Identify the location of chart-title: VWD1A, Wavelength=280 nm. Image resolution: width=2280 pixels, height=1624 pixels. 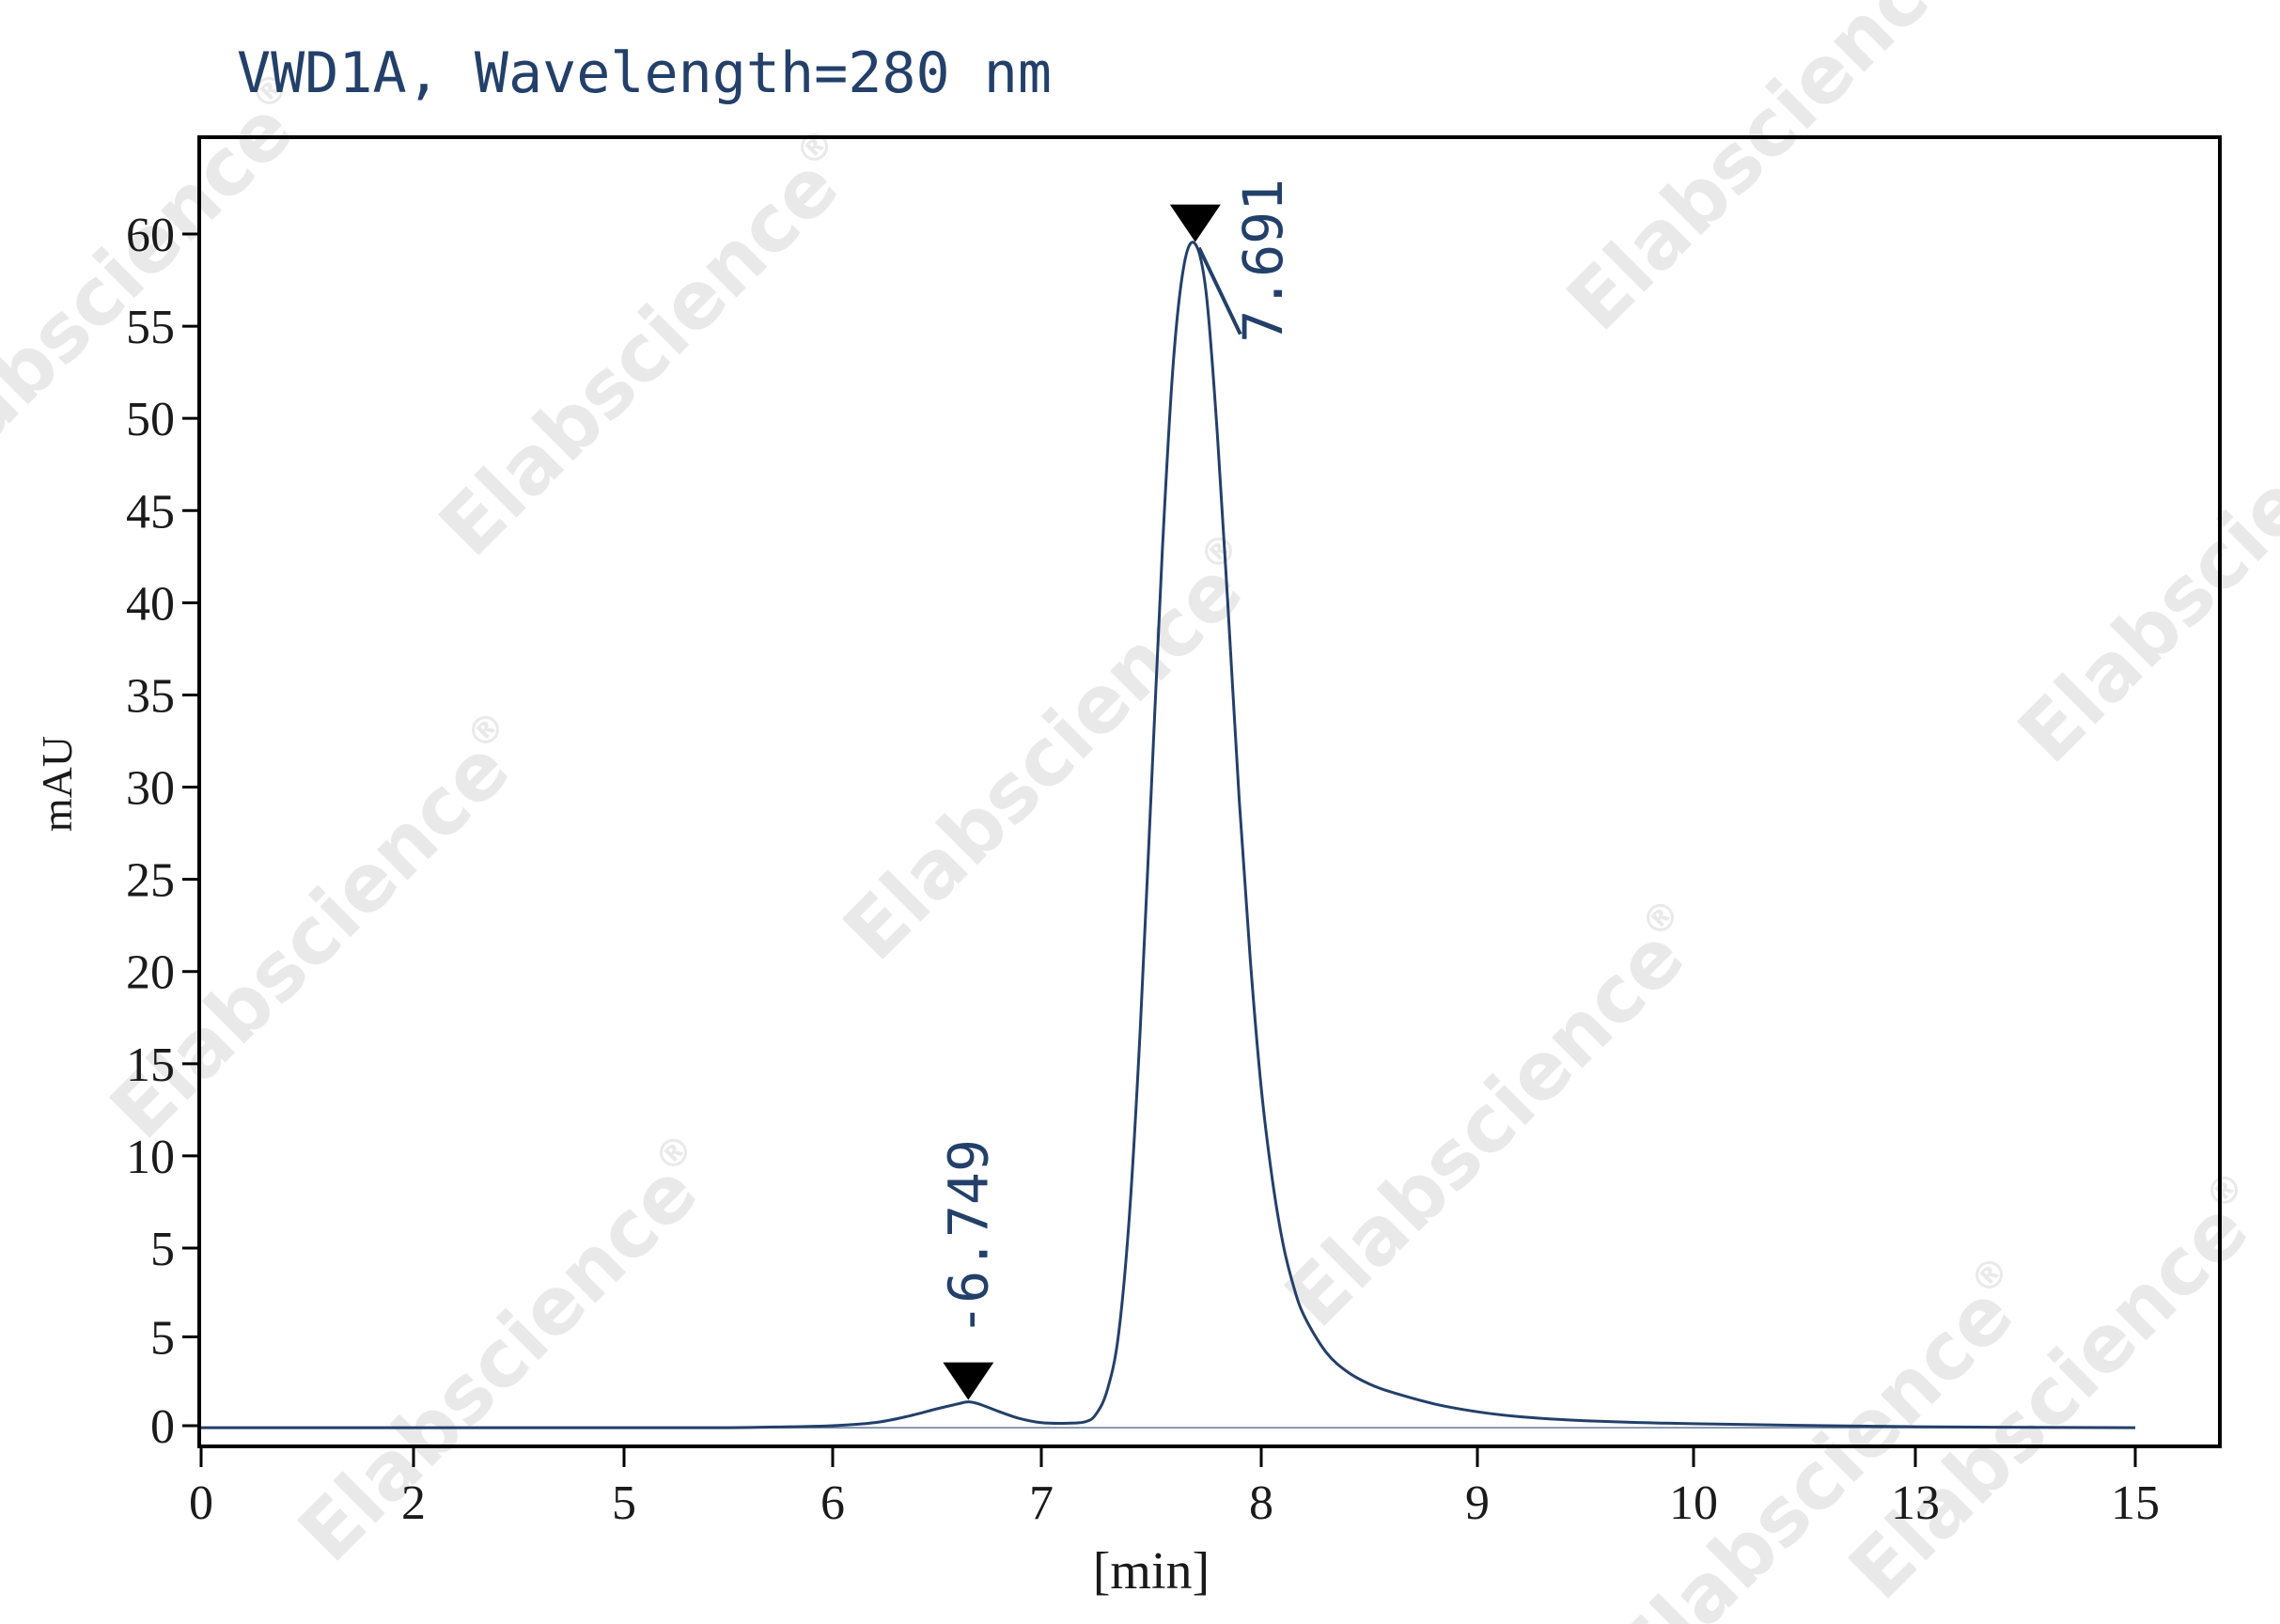
(644, 73).